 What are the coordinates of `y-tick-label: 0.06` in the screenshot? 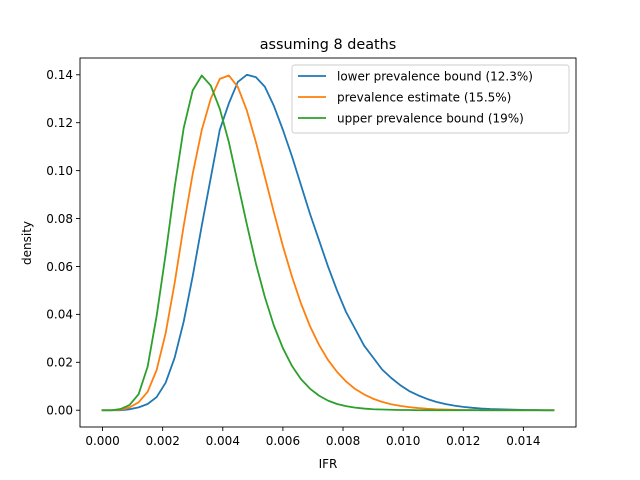 It's located at (59, 267).